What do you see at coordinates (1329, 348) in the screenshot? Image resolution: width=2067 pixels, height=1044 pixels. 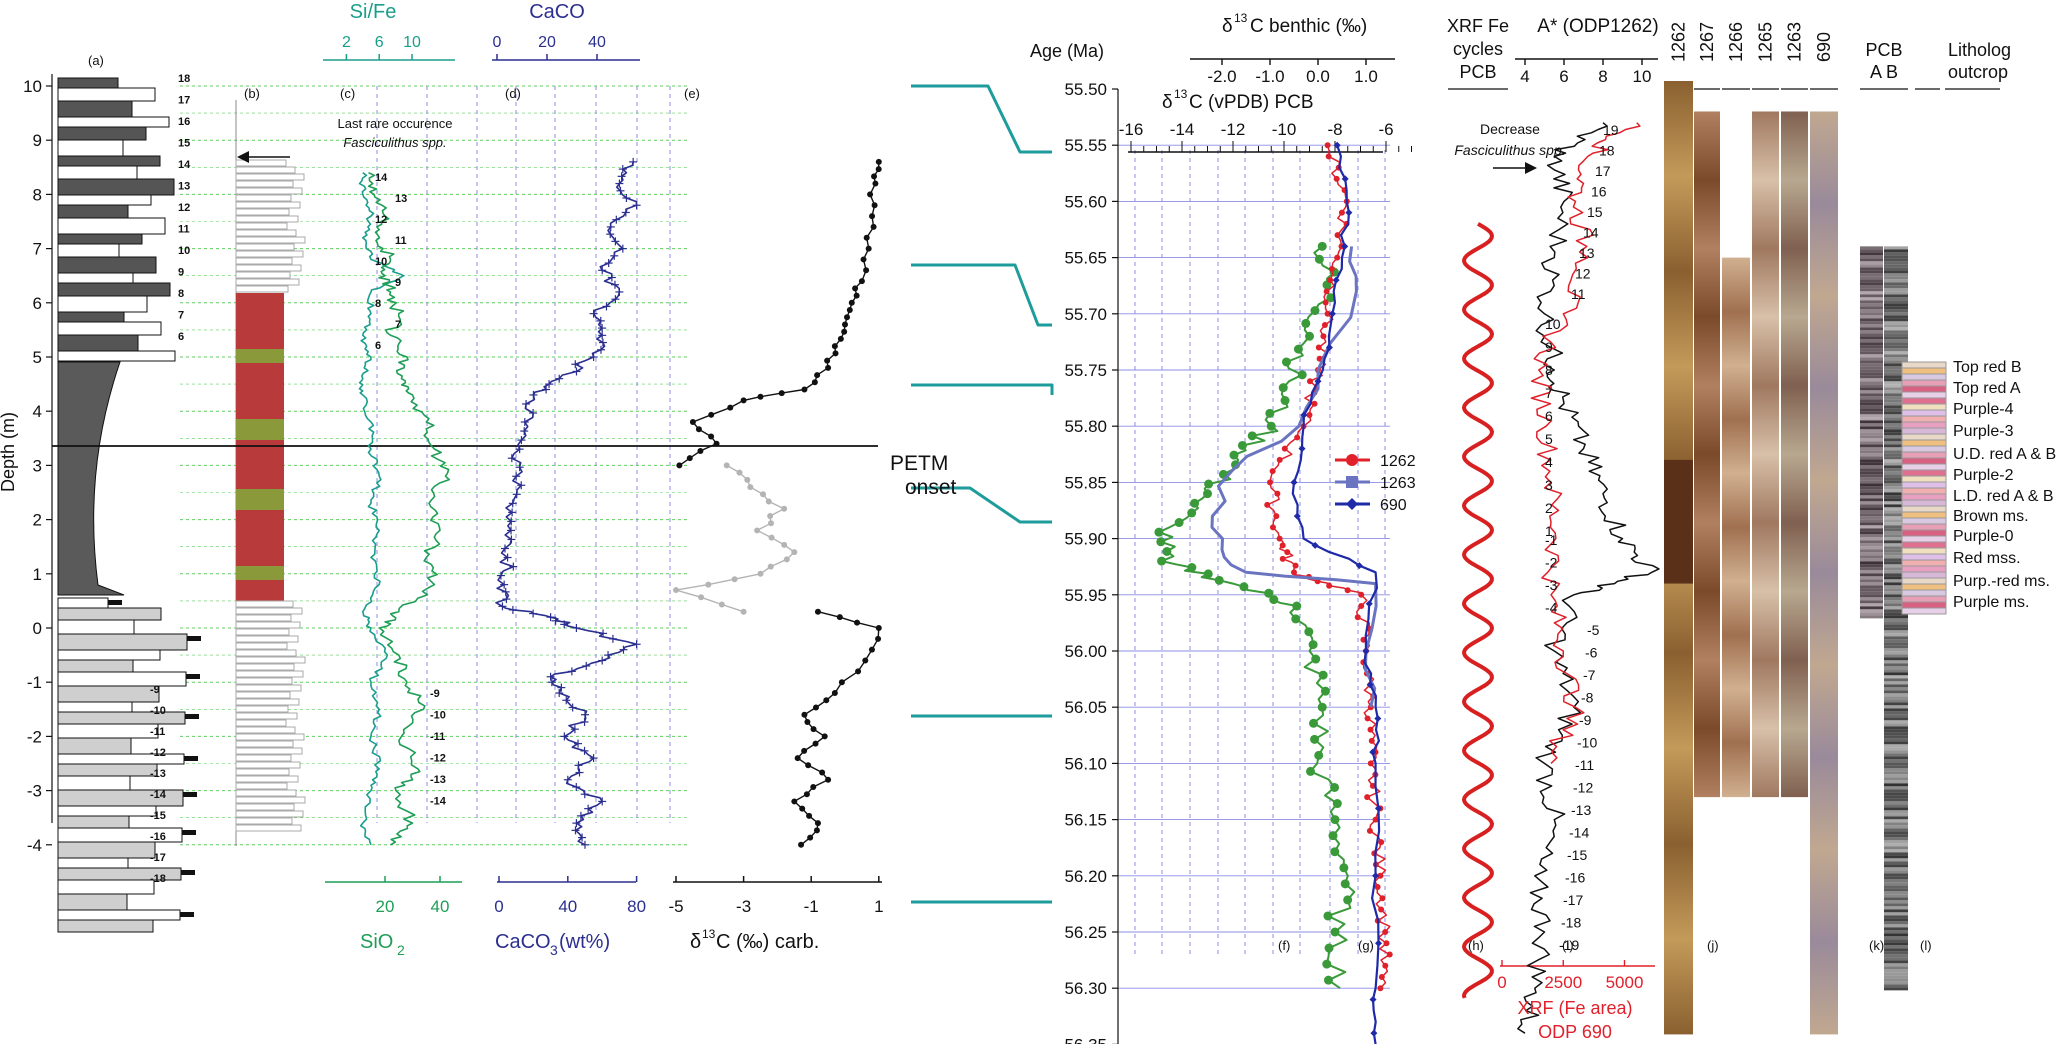 I see `690-point` at bounding box center [1329, 348].